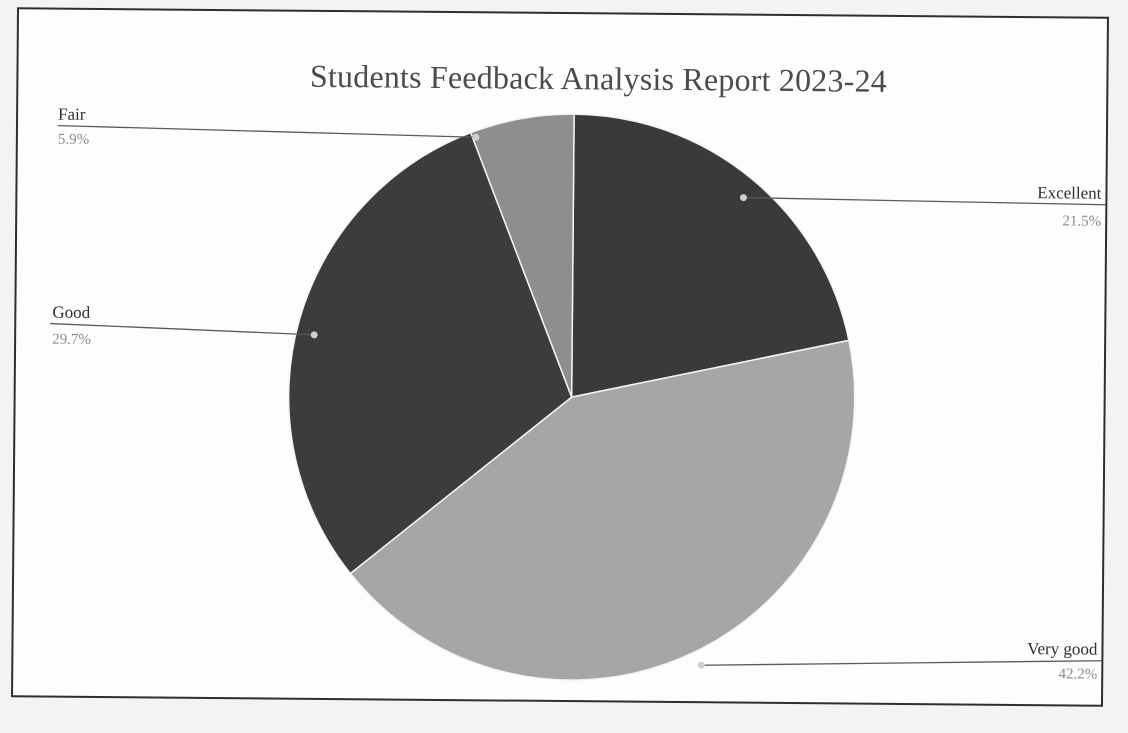 Image resolution: width=1128 pixels, height=733 pixels. What do you see at coordinates (1077, 674) in the screenshot?
I see `slice-percent-very-good: 42.2%` at bounding box center [1077, 674].